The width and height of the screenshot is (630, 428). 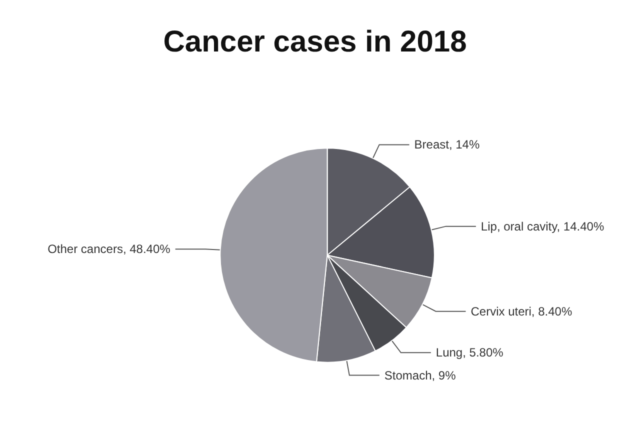 I want to click on slice-label: Lung, 5.80%, so click(x=470, y=353).